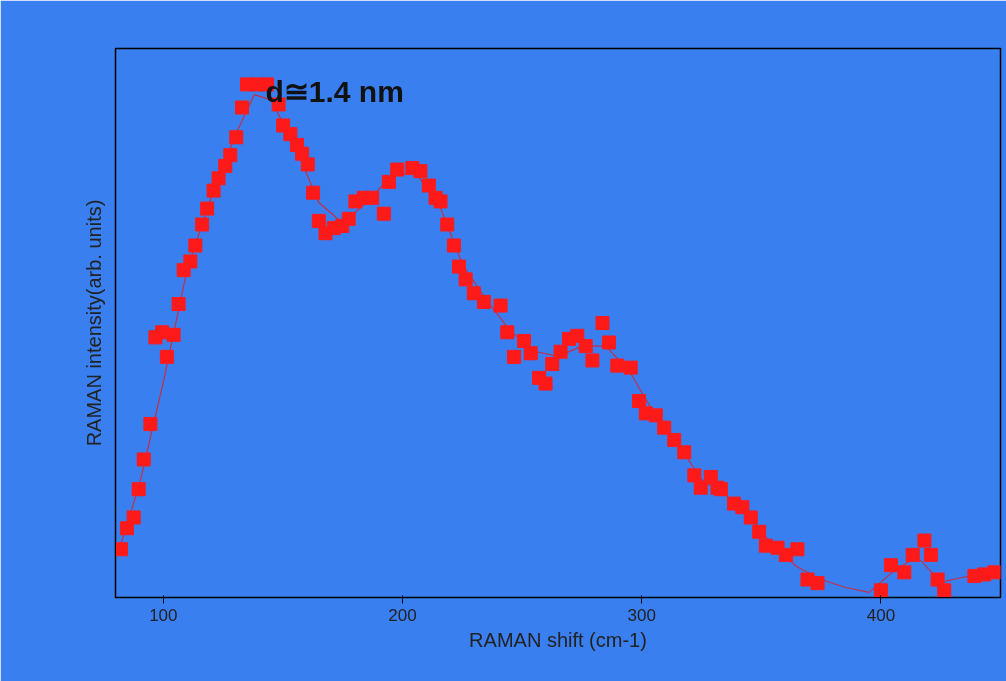 This screenshot has height=681, width=1006. What do you see at coordinates (334, 91) in the screenshot?
I see `annotation: d≅1.4 nm` at bounding box center [334, 91].